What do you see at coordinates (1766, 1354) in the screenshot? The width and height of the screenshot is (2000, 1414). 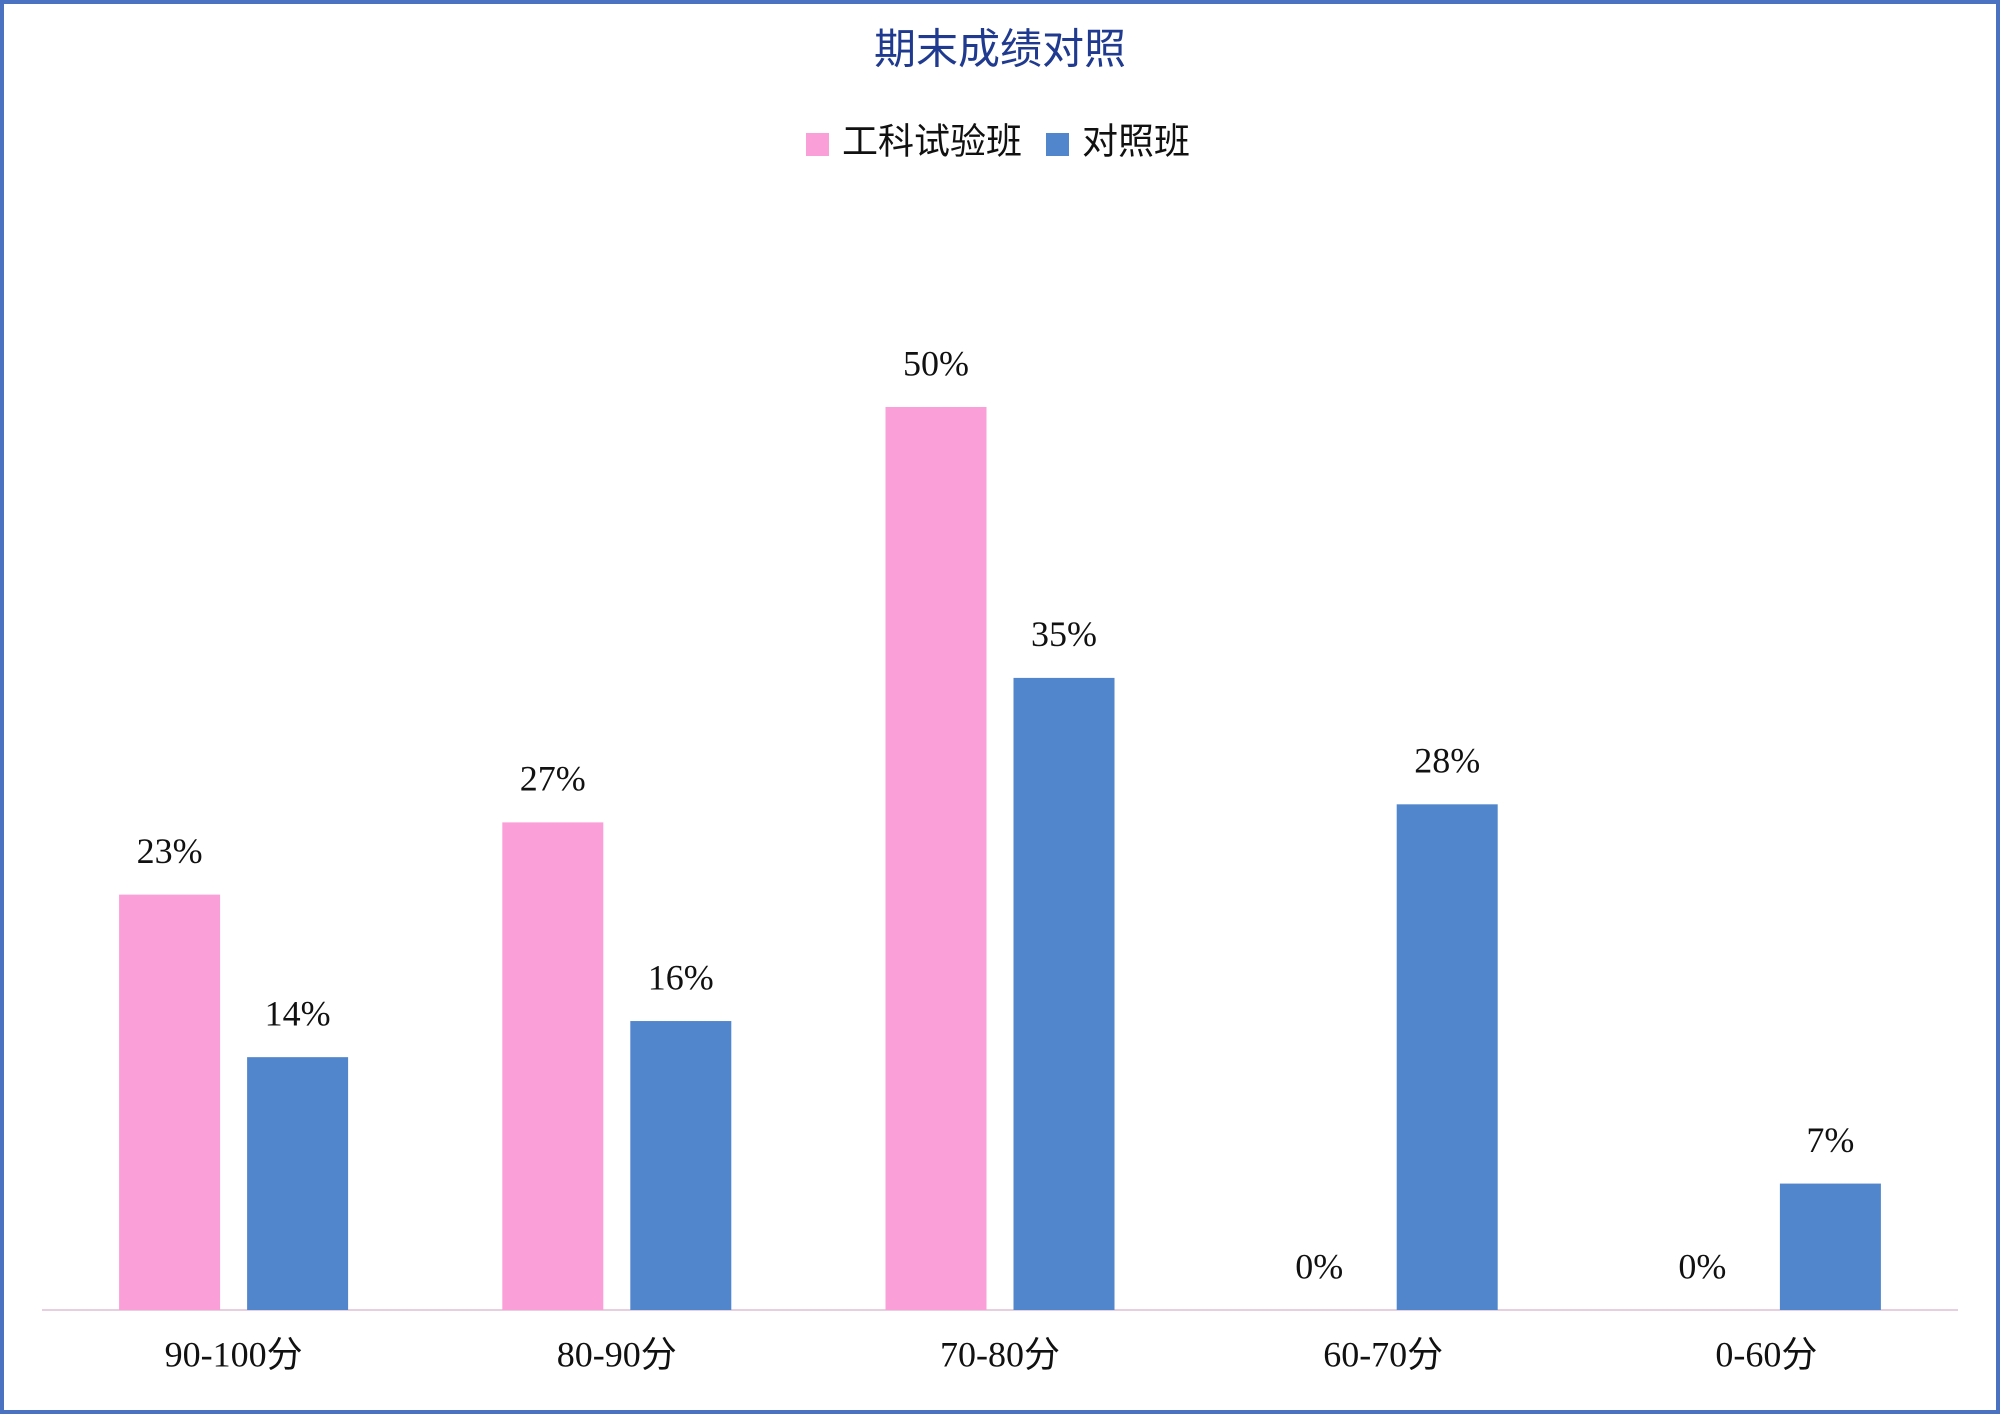 I see `x-tick-label: 0-60分` at bounding box center [1766, 1354].